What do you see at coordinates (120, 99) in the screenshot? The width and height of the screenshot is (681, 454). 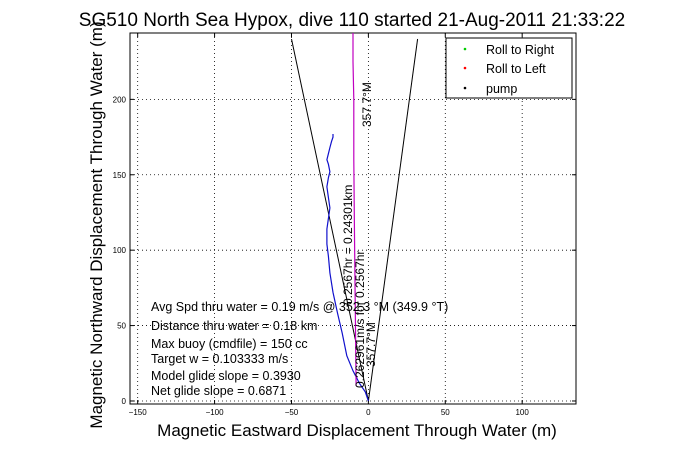 I see `y-tick-label: 200` at bounding box center [120, 99].